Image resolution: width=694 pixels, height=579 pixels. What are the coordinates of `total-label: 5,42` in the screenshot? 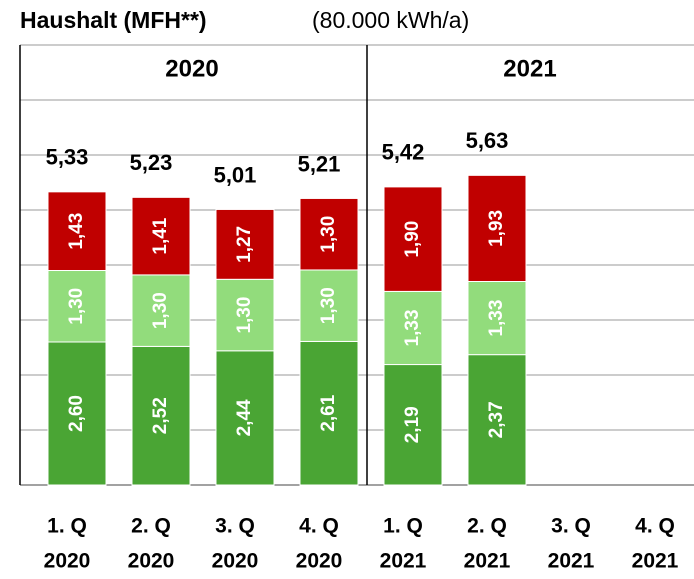 It's located at (403, 152).